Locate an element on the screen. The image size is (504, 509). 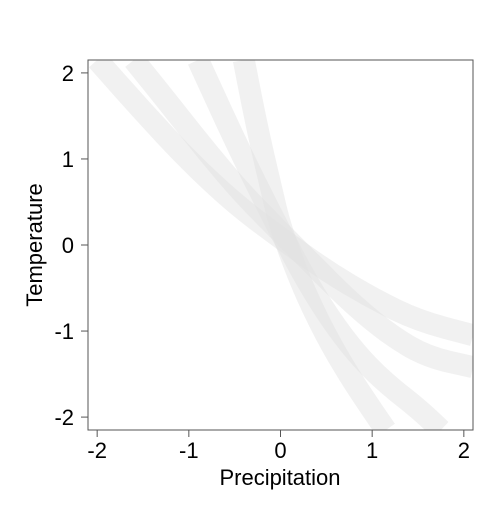
x-tick-label: -1 is located at coordinates (189, 450).